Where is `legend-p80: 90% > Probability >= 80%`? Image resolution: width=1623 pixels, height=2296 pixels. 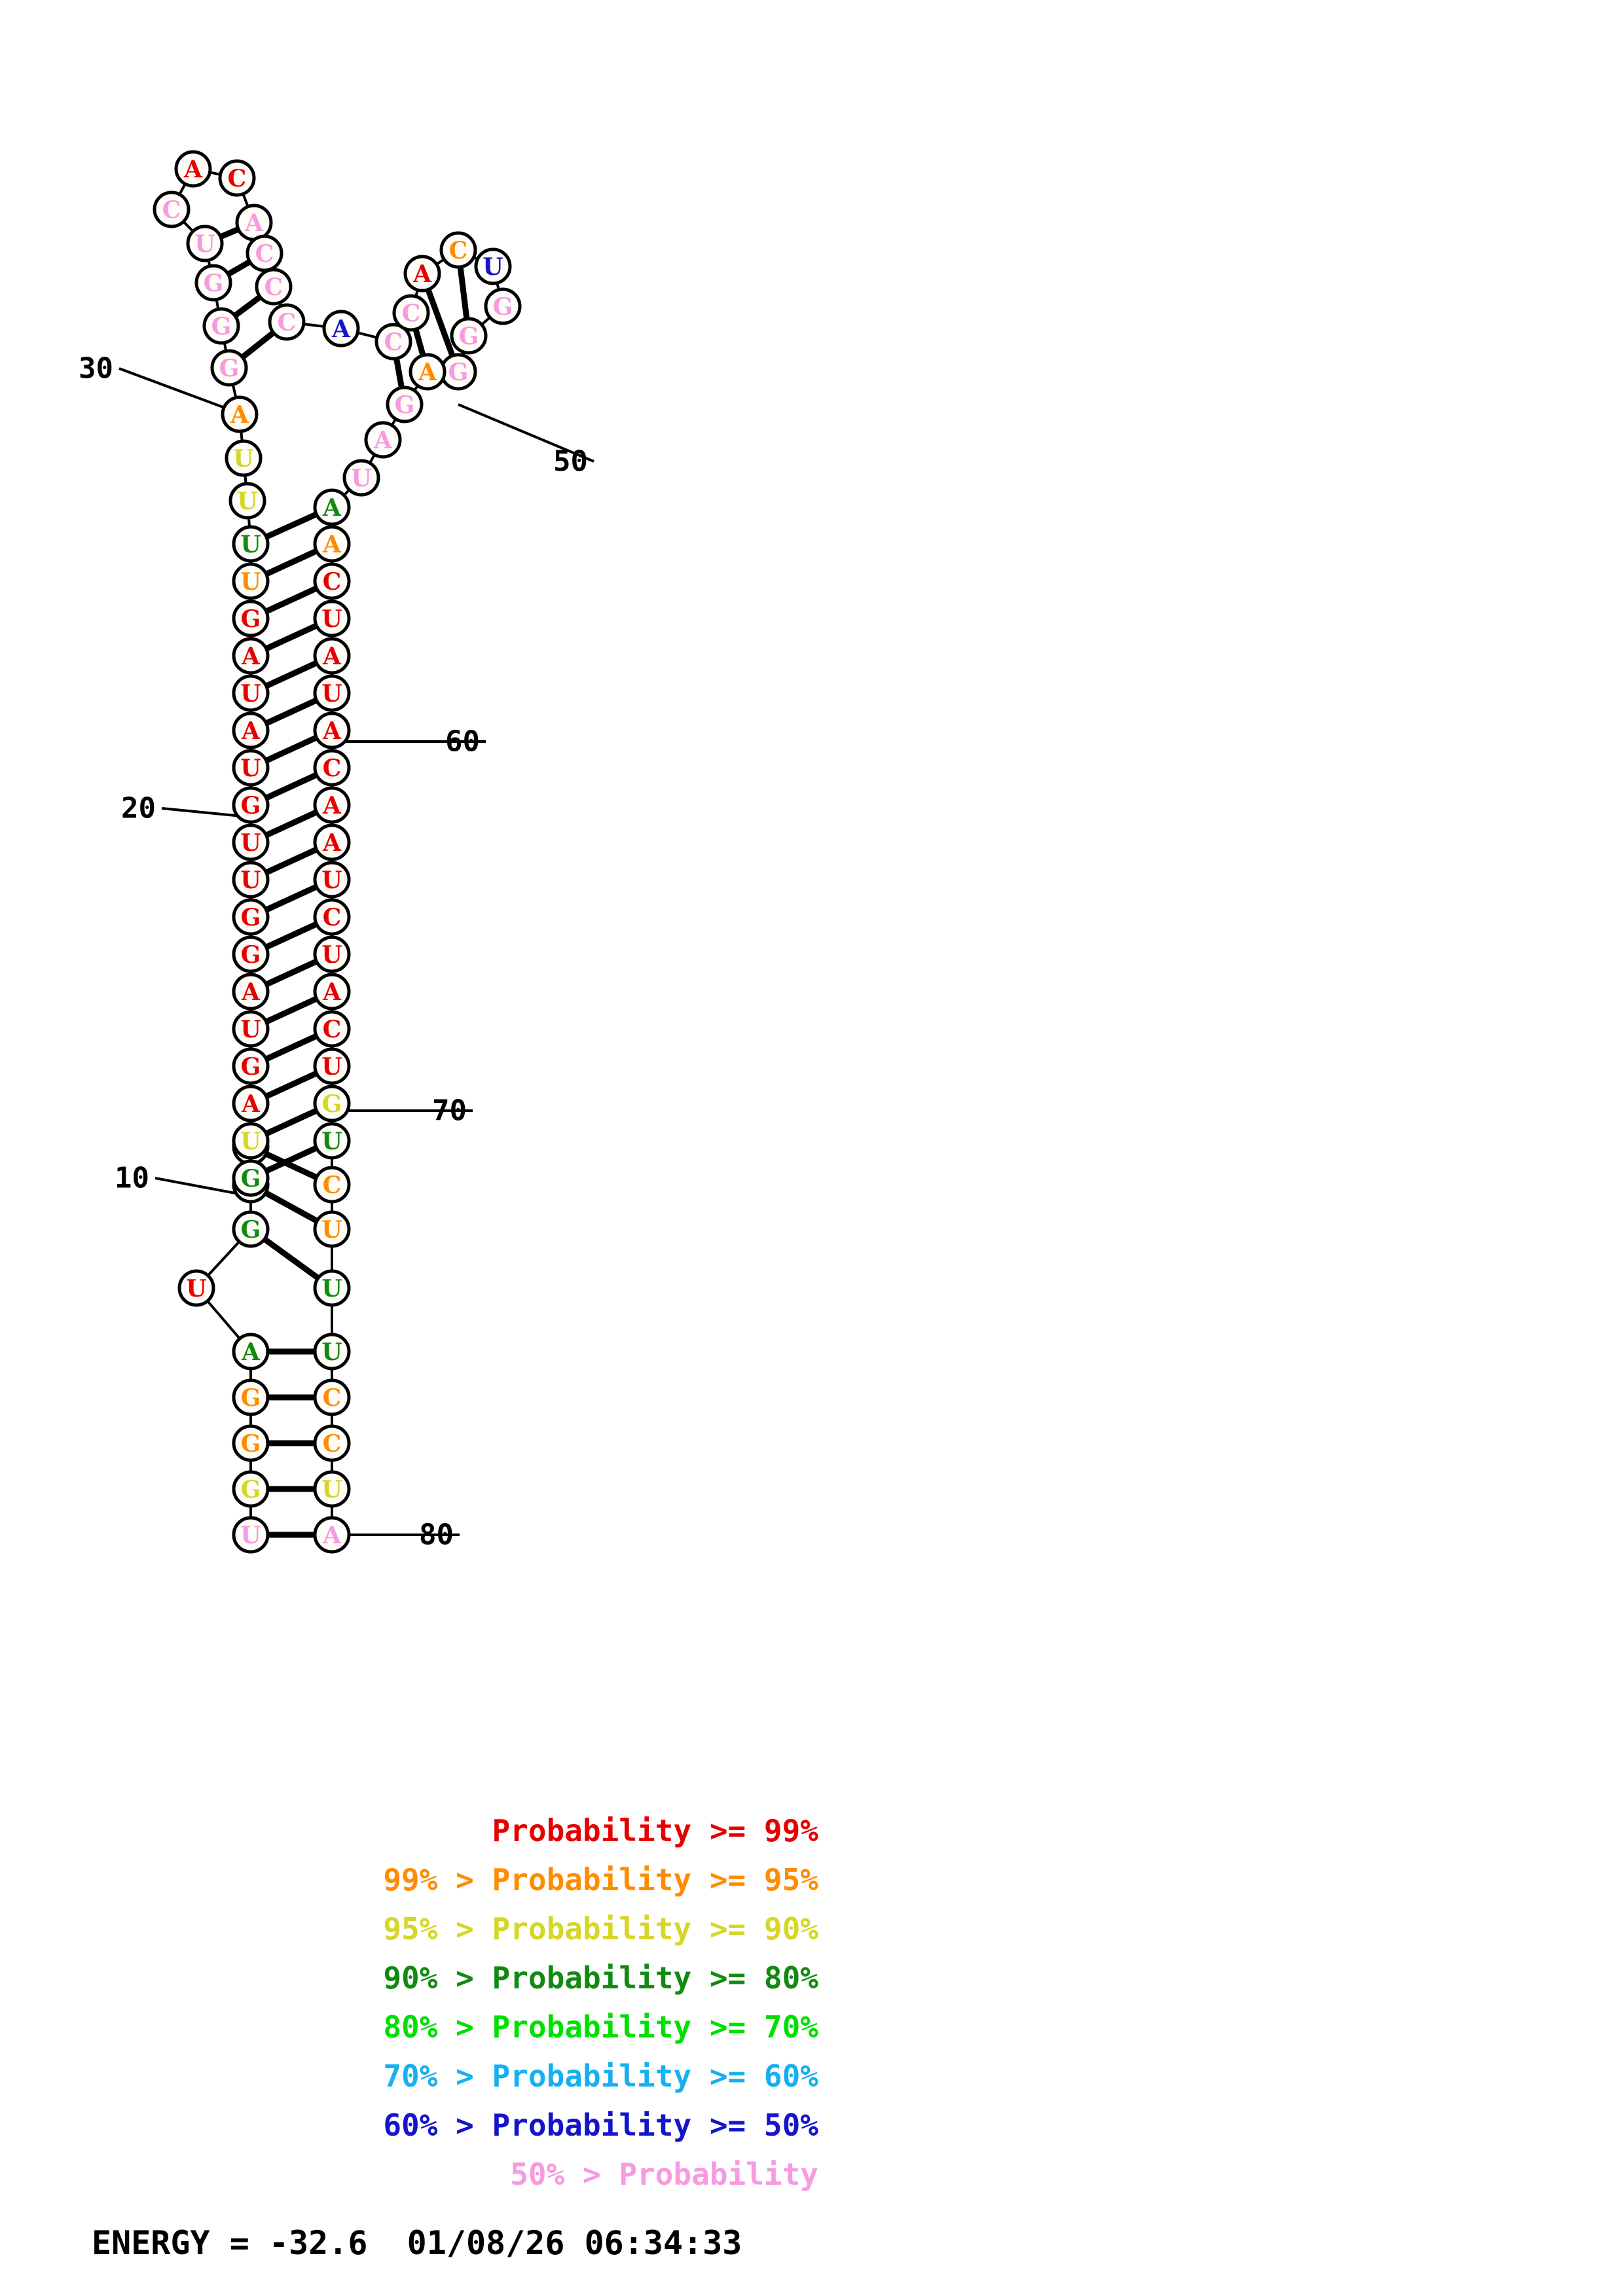
legend-p80: 90% > Probability >= 80% is located at coordinates (600, 1978).